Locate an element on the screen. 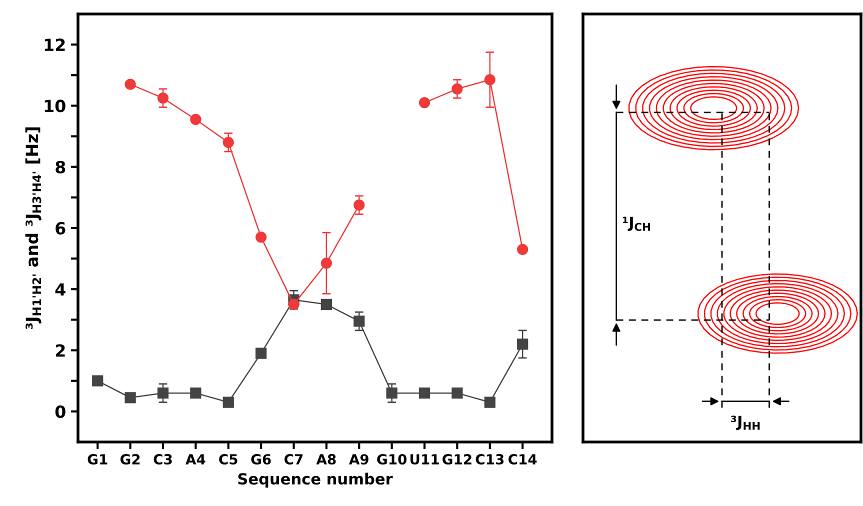 The height and width of the screenshot is (506, 863). y-tick-label: 8 is located at coordinates (61, 167).